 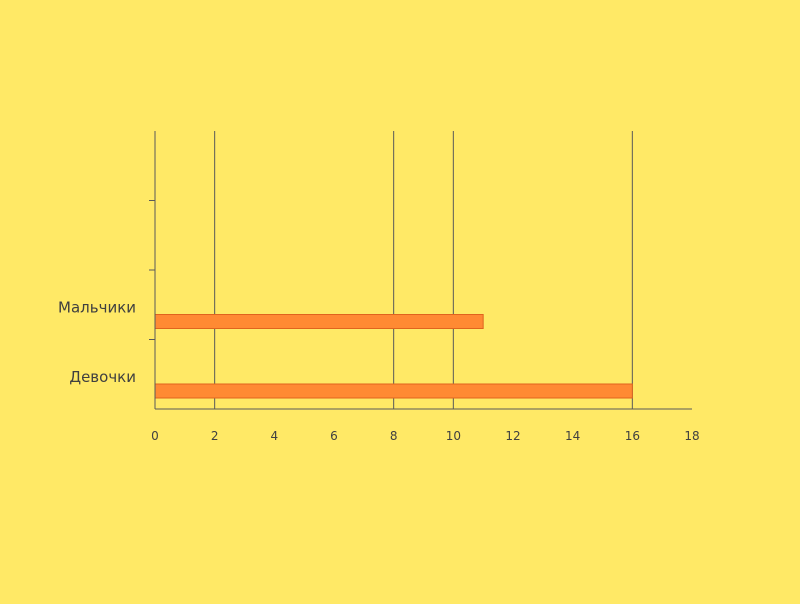 What do you see at coordinates (512, 436) in the screenshot?
I see `x-tick-label-12: 12` at bounding box center [512, 436].